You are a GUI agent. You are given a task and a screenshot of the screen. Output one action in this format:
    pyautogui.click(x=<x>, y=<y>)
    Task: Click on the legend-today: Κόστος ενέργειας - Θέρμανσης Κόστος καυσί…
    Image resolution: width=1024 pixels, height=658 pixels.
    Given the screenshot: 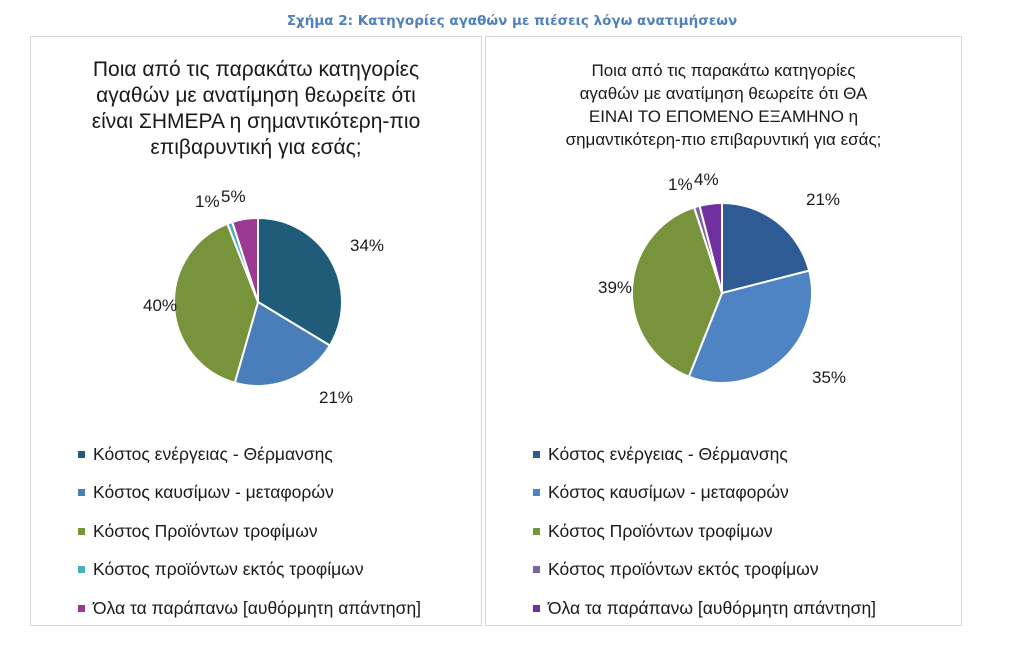 What is the action you would take?
    pyautogui.click(x=249, y=531)
    